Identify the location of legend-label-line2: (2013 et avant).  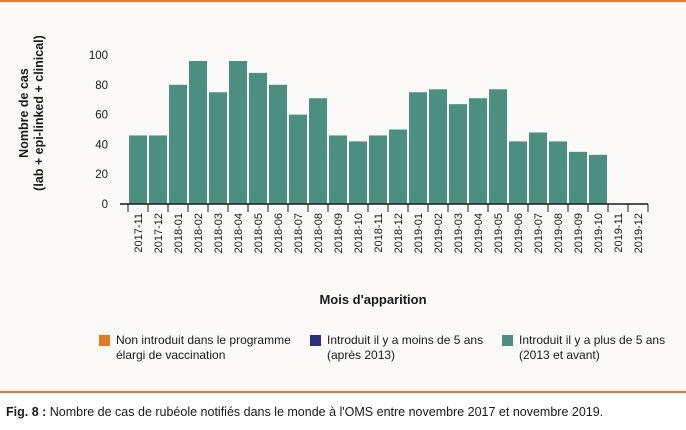
(559, 355).